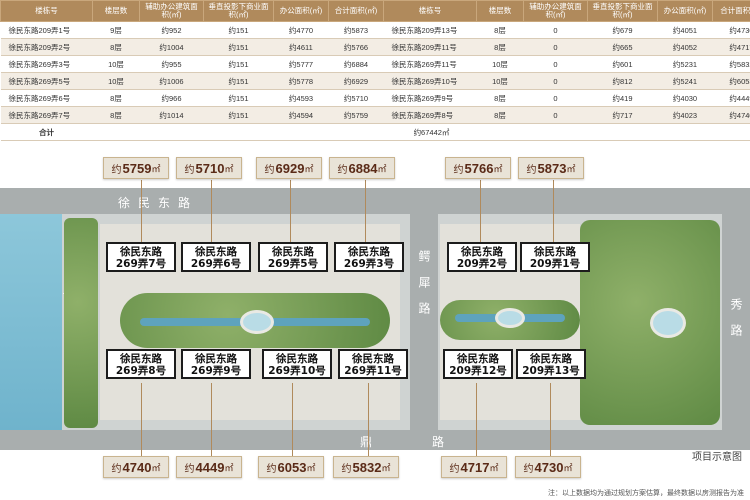 This screenshot has width=750, height=500. Describe the element at coordinates (301, 81) in the screenshot. I see `cell: 约5778` at that location.